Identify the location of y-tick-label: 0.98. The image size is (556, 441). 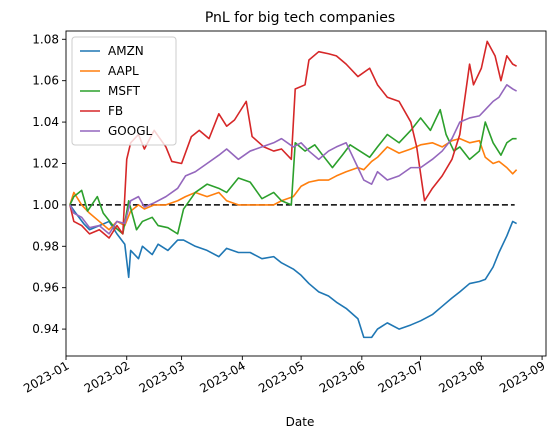
(45, 246).